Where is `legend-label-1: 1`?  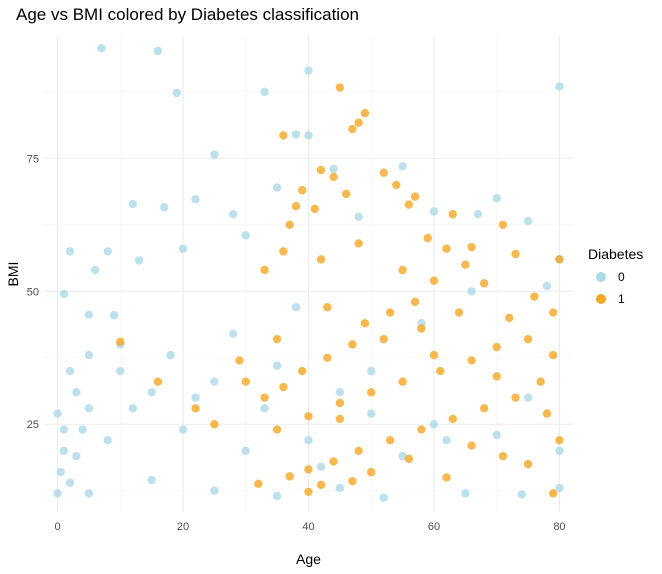 legend-label-1: 1 is located at coordinates (621, 299).